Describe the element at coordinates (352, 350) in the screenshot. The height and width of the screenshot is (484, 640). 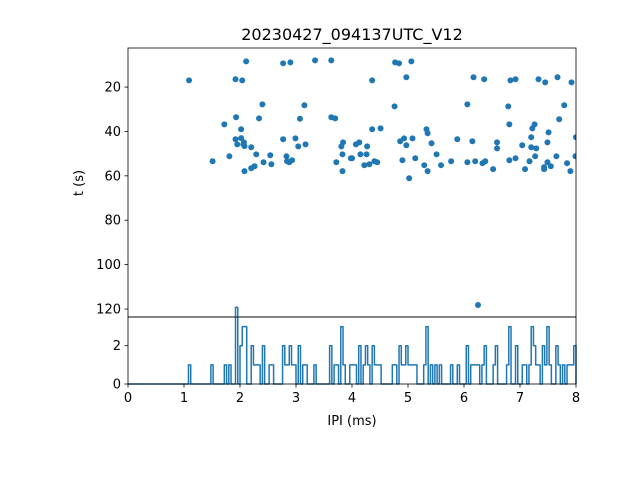
I see `axes-frame` at that location.